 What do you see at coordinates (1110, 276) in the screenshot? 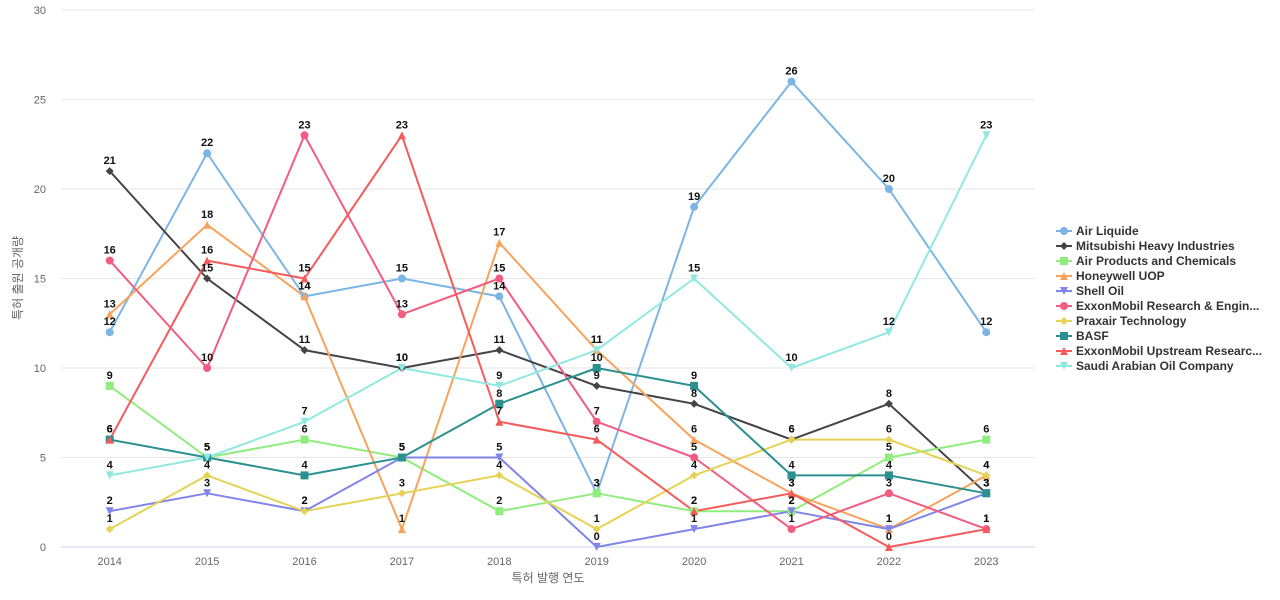
I see `legend-item: Honeywell UOP` at bounding box center [1110, 276].